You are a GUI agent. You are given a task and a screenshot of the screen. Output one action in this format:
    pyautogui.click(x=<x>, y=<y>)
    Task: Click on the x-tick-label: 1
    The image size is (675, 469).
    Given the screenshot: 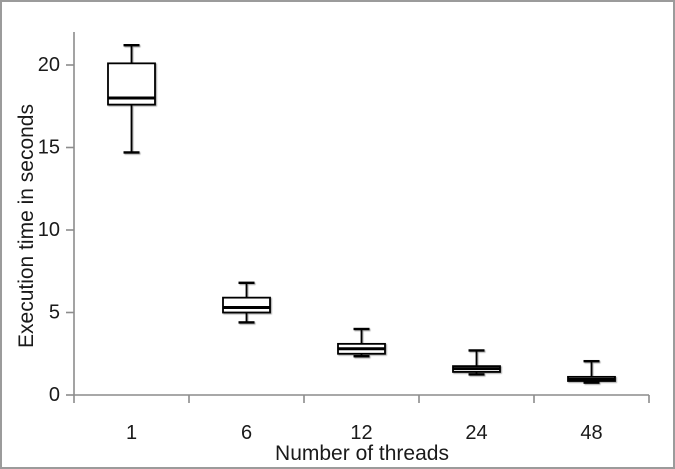 What is the action you would take?
    pyautogui.click(x=131, y=433)
    